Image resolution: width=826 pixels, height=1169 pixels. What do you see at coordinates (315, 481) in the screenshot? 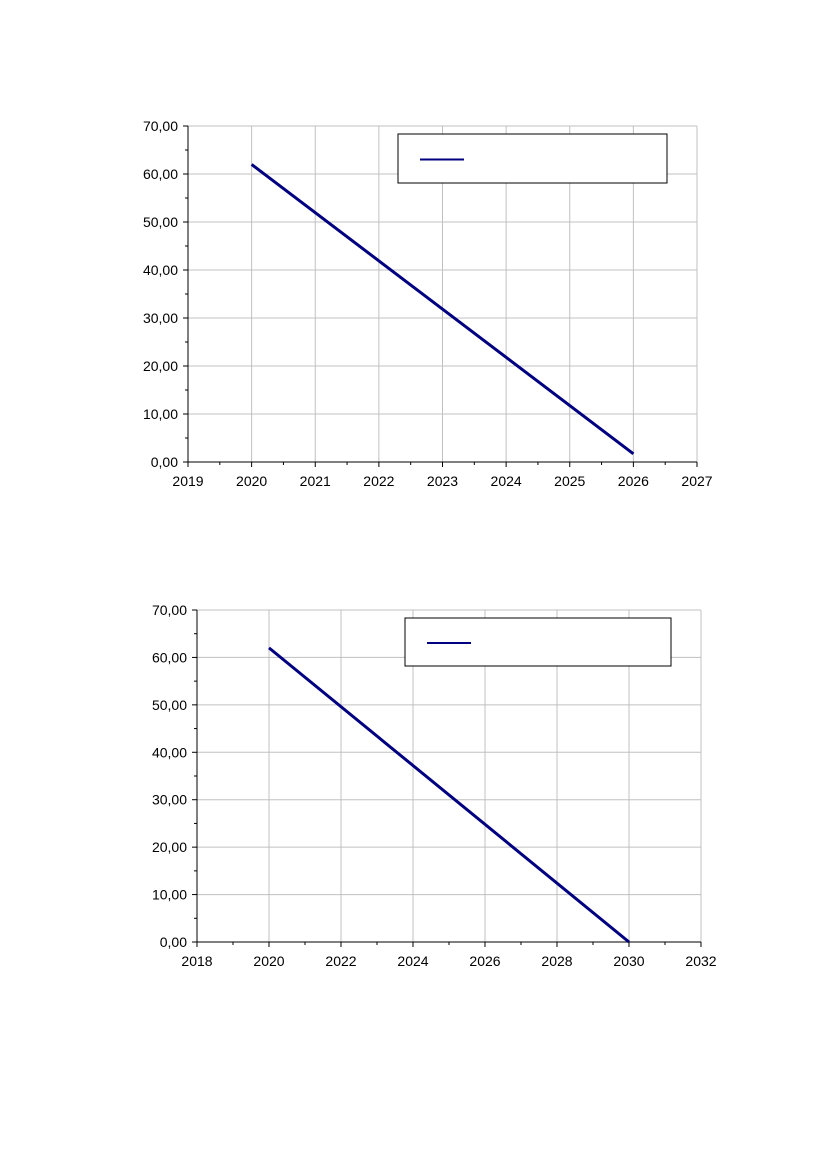
I see `x-tick-label-2: 2021` at bounding box center [315, 481].